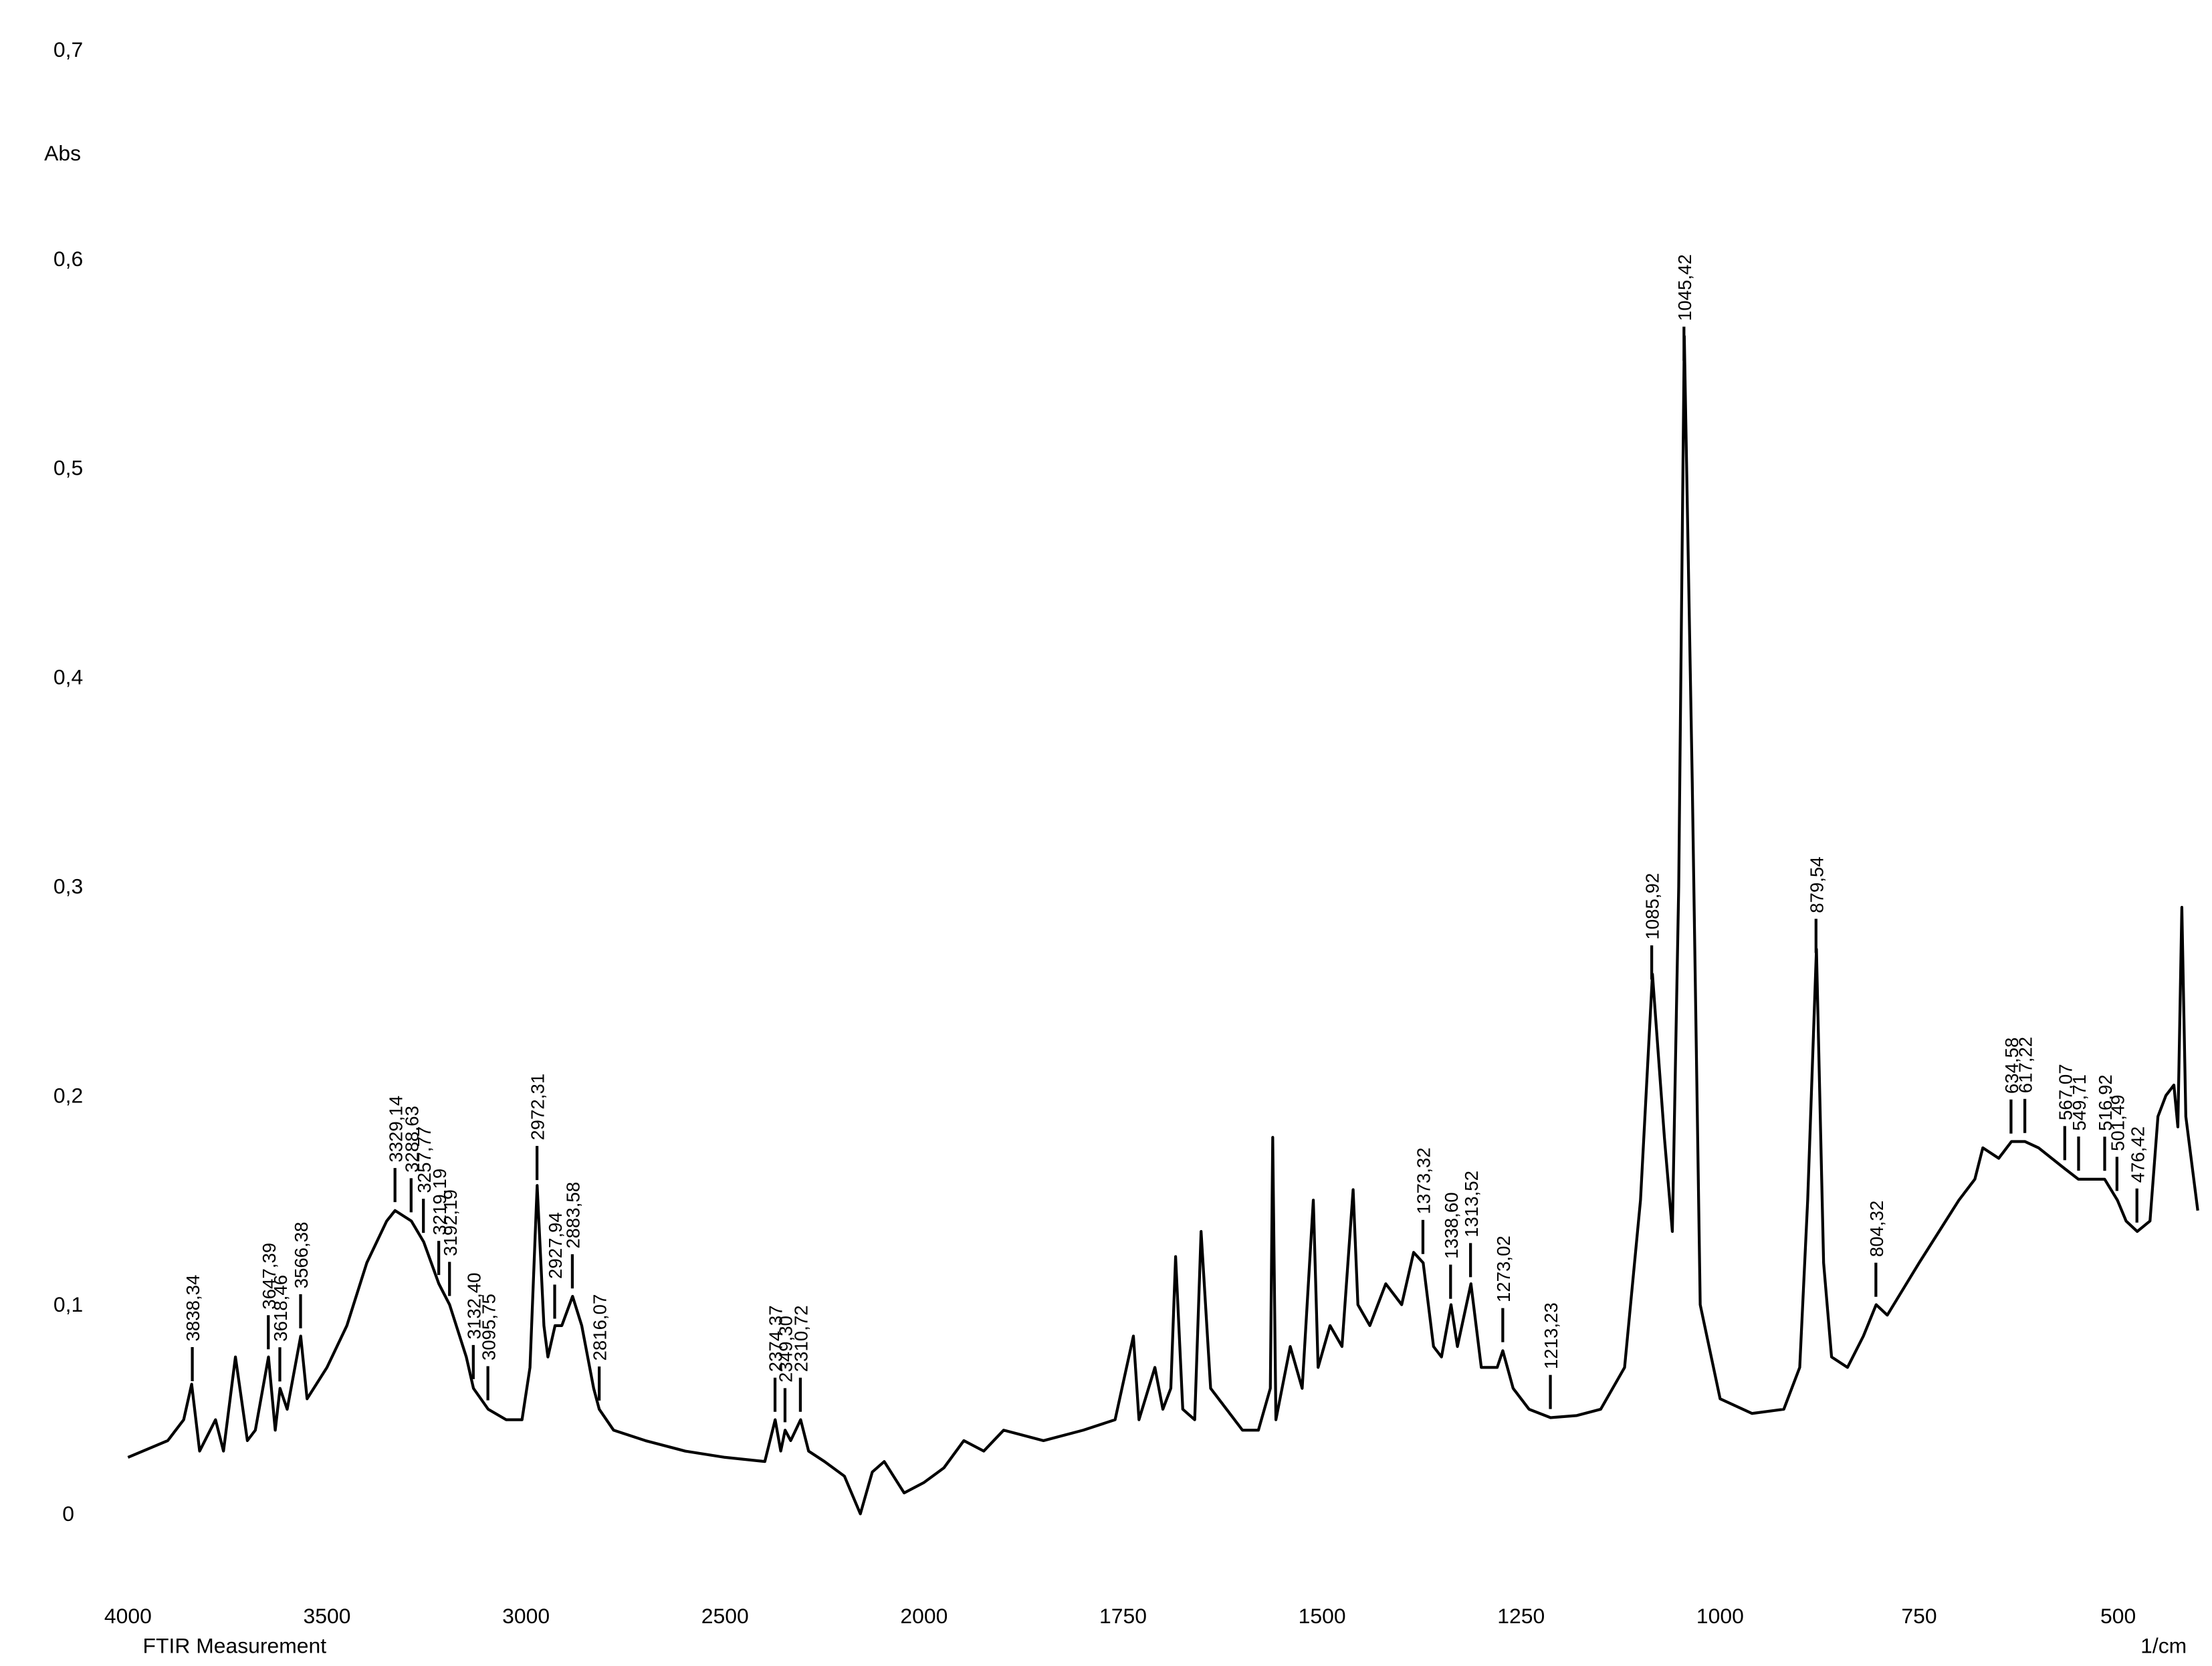  What do you see at coordinates (2137, 1154) in the screenshot?
I see `peak-label: 476,42` at bounding box center [2137, 1154].